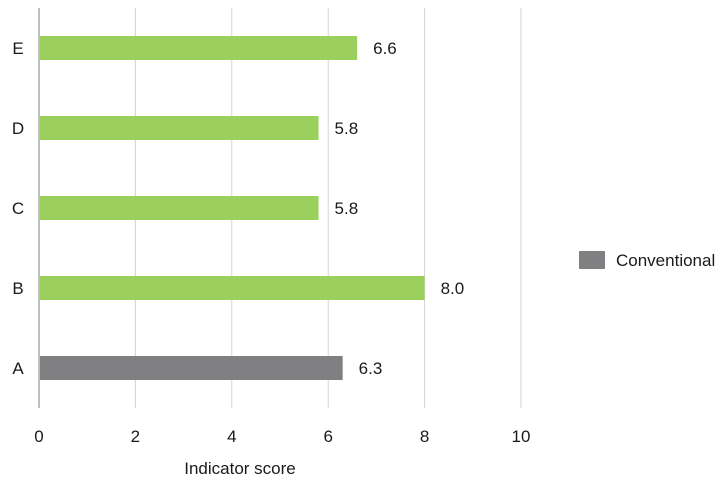  Describe the element at coordinates (327, 436) in the screenshot. I see `x-tick-label: 6` at that location.